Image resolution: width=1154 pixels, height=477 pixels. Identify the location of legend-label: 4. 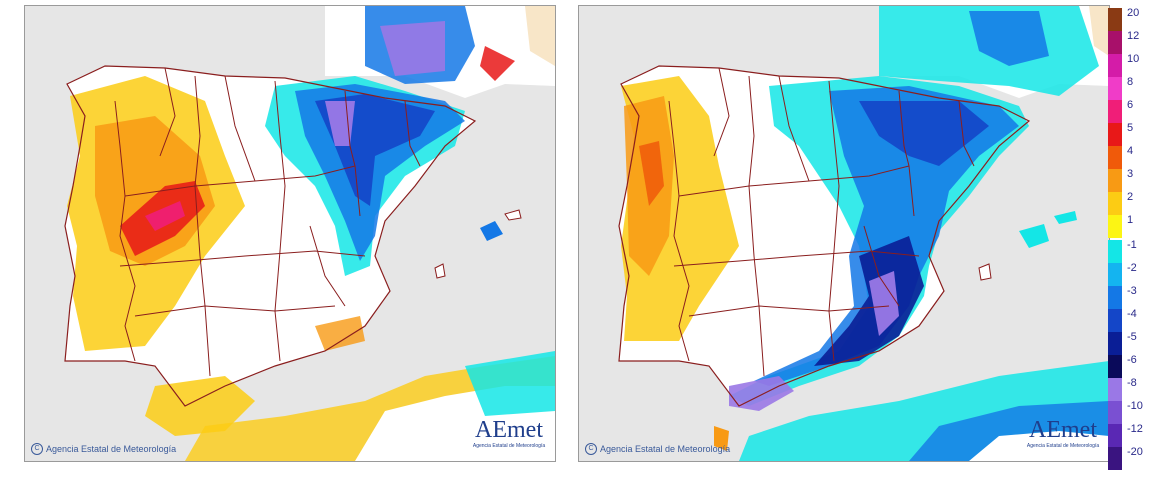
(1130, 151).